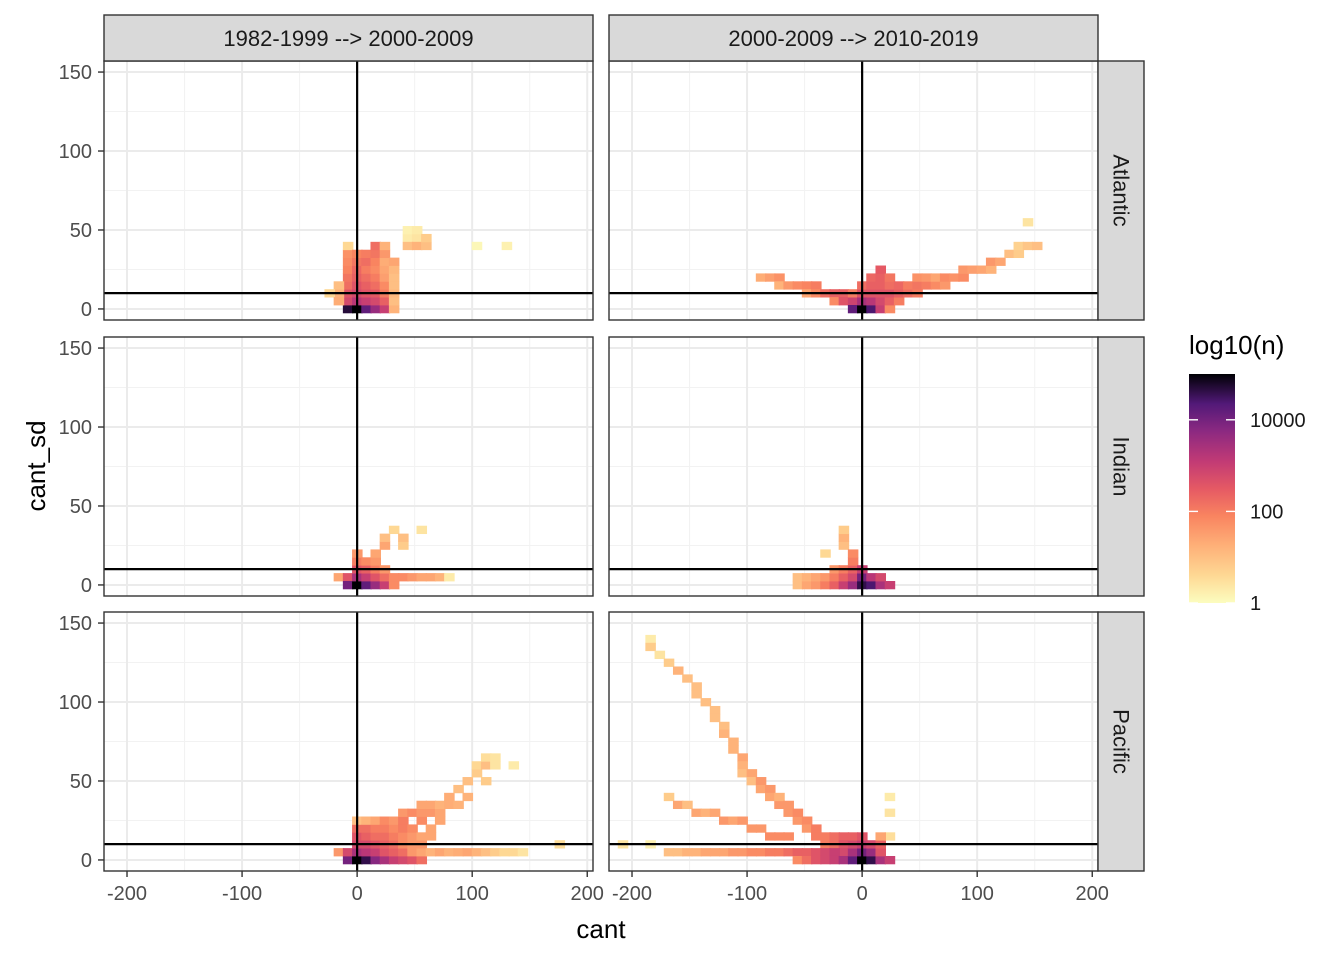  I want to click on row-strip-label: Atlantic, so click(1121, 190).